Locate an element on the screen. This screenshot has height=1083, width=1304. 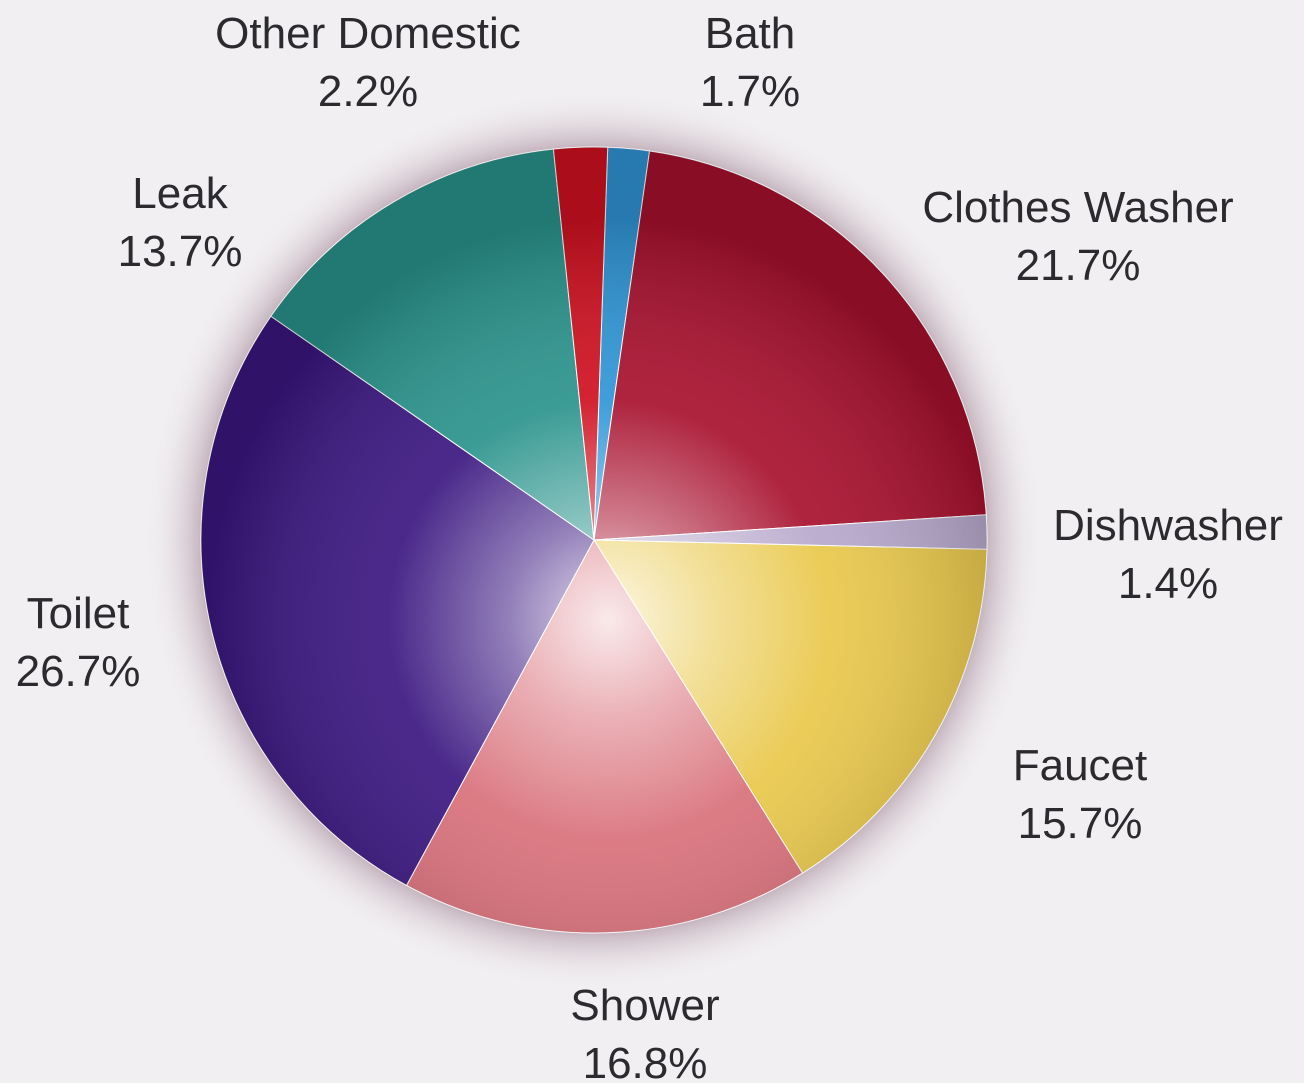
slice-name: Clothes Washer is located at coordinates (1077, 207).